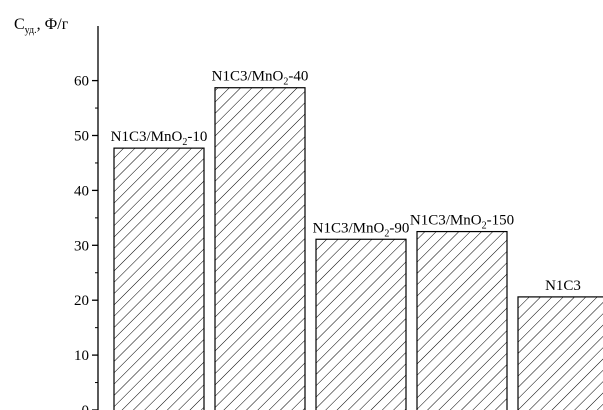  I want to click on bar-data-label: N1C3/MnO2-90, so click(361, 229).